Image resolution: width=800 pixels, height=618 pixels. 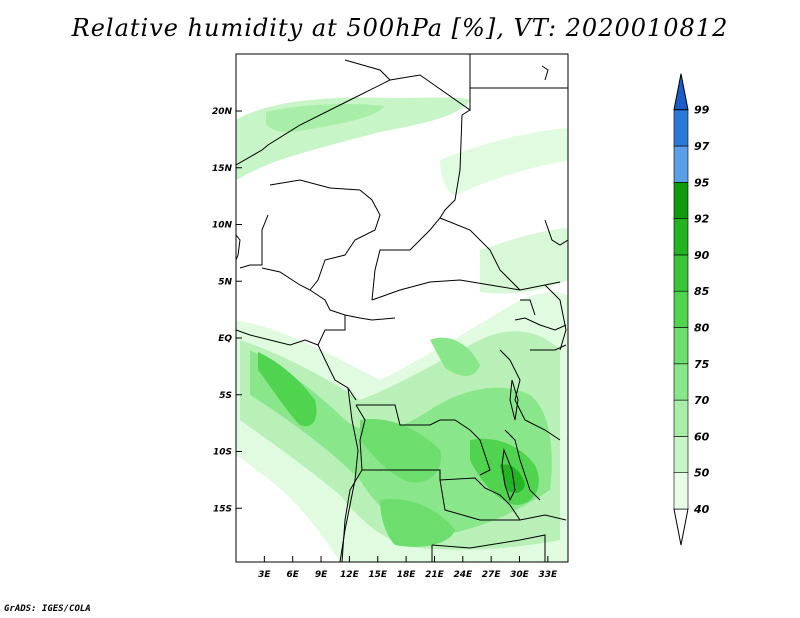 What do you see at coordinates (408, 568) in the screenshot?
I see `longitude-axis: 3E 6E 9E 12E 15E 18E 21E 24E 27E 30E 33E` at bounding box center [408, 568].